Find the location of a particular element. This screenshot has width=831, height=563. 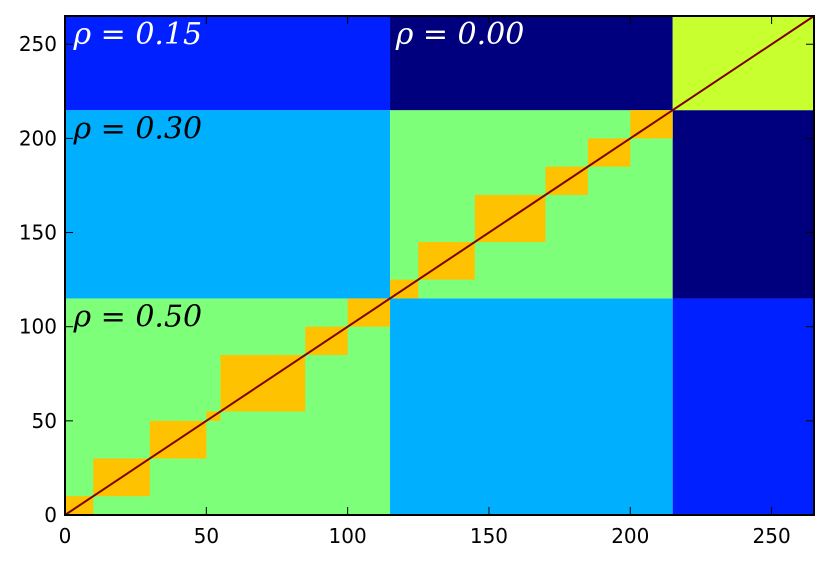

x-tick-label-1: 50 is located at coordinates (206, 536).